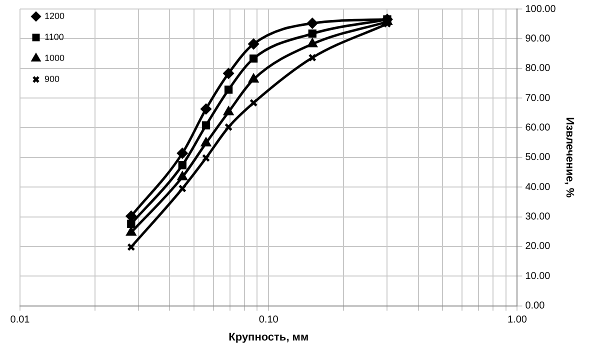  I want to click on legend-label: 1200, so click(54, 15).